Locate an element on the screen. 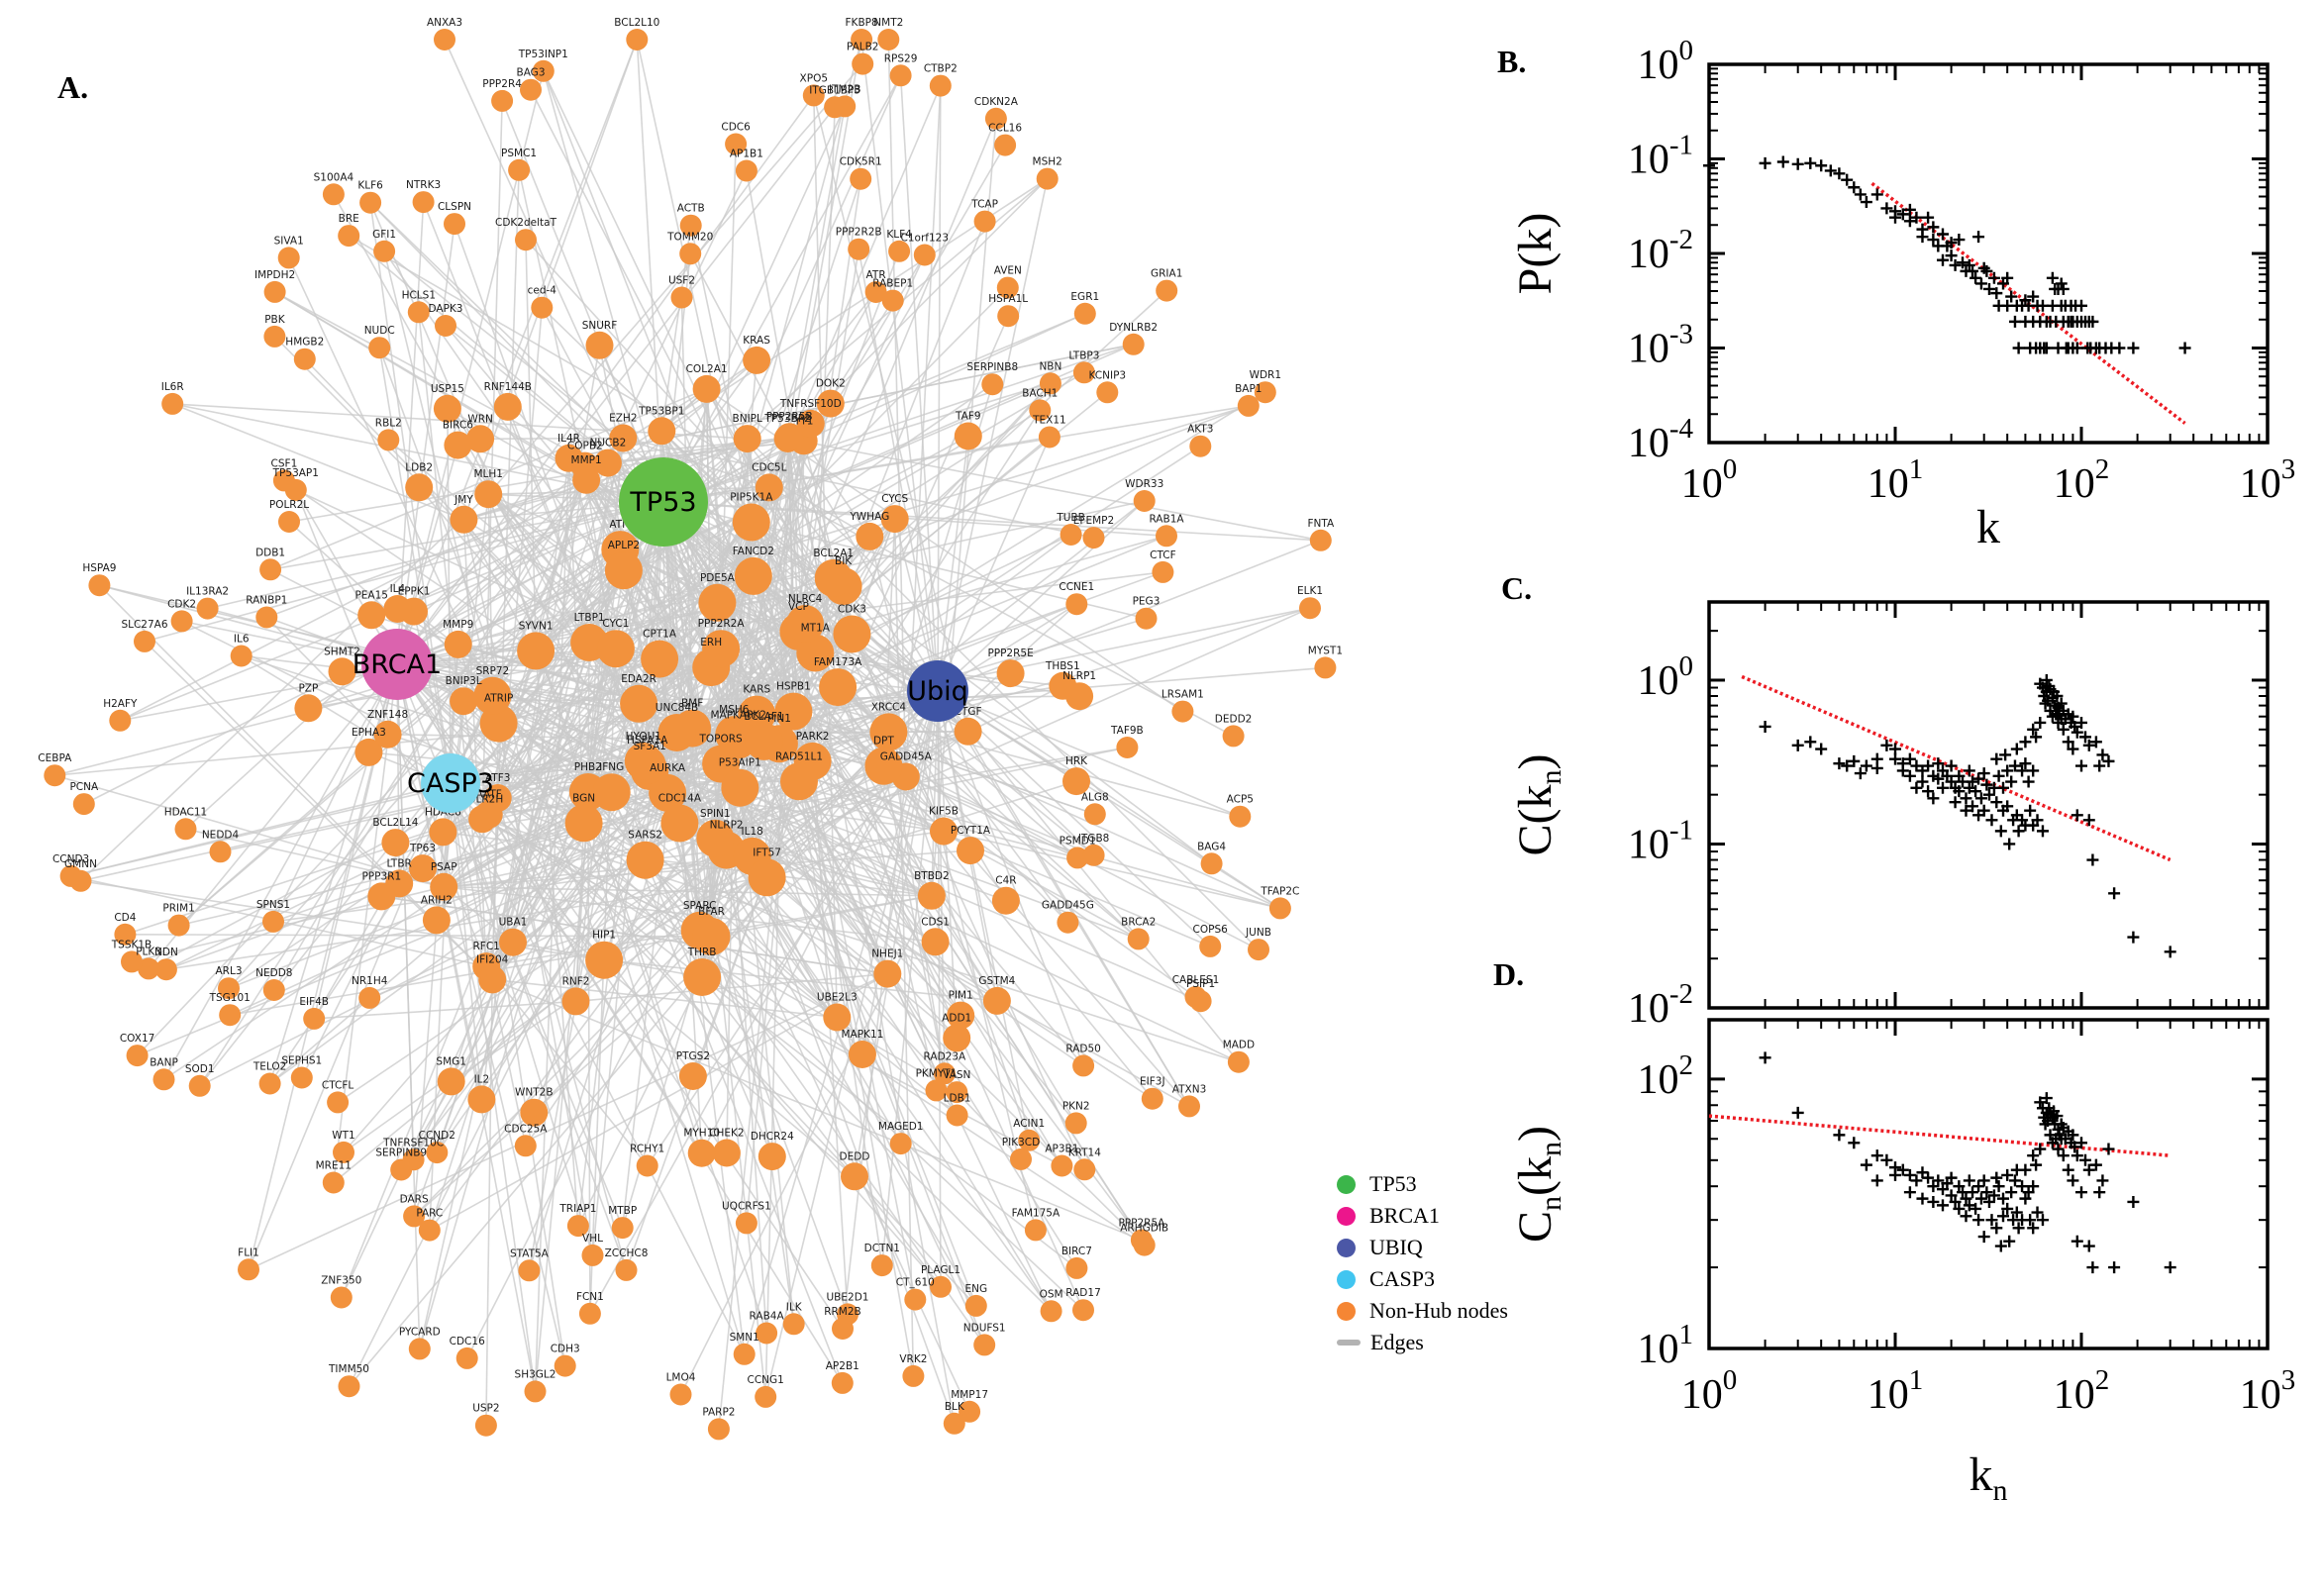 Image resolution: width=2323 pixels, height=1596 pixels. network-node-label: NTRK3 is located at coordinates (423, 185).